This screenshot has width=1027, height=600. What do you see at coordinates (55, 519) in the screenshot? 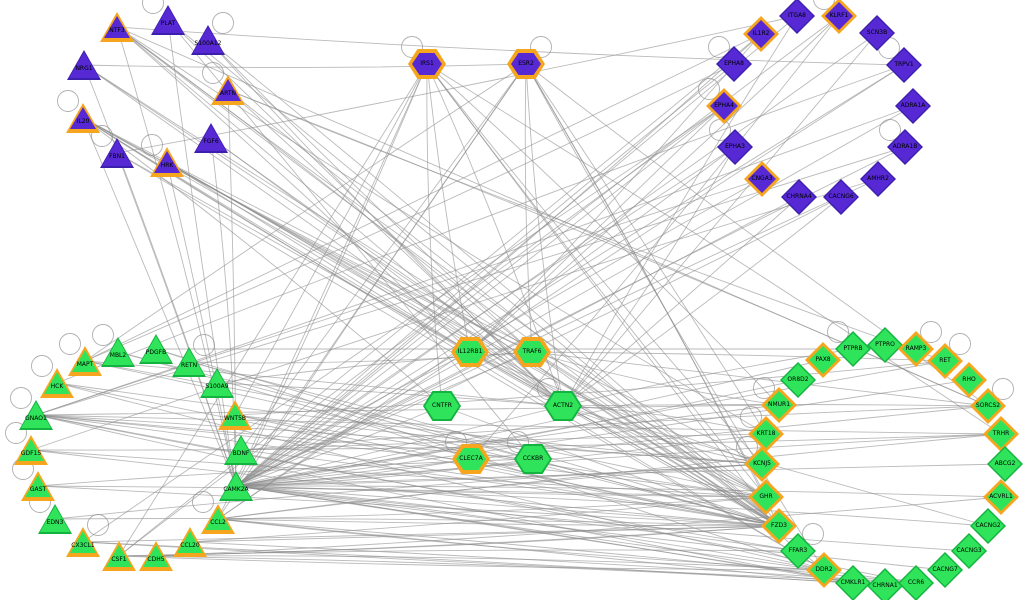
I see `node-EDN3: EDN3` at bounding box center [55, 519].